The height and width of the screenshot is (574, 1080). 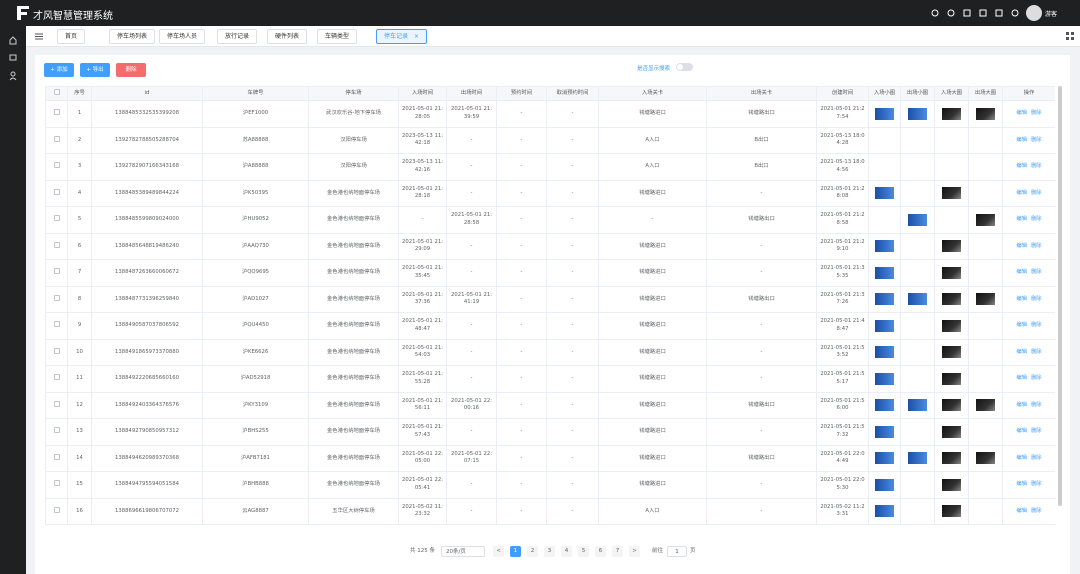 I want to click on add-button: + 添加, so click(x=59, y=70).